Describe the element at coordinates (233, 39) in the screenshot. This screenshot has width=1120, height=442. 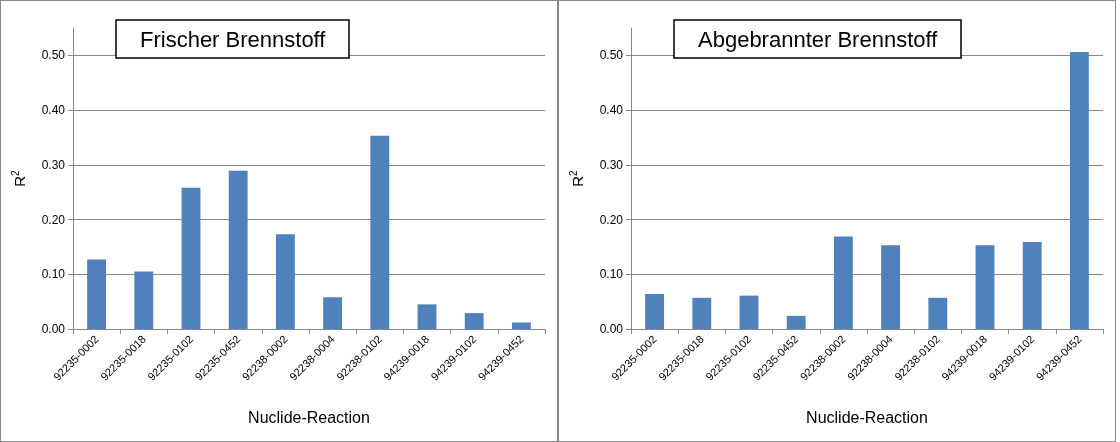
I see `chart-title: Frischer Brennstoff` at that location.